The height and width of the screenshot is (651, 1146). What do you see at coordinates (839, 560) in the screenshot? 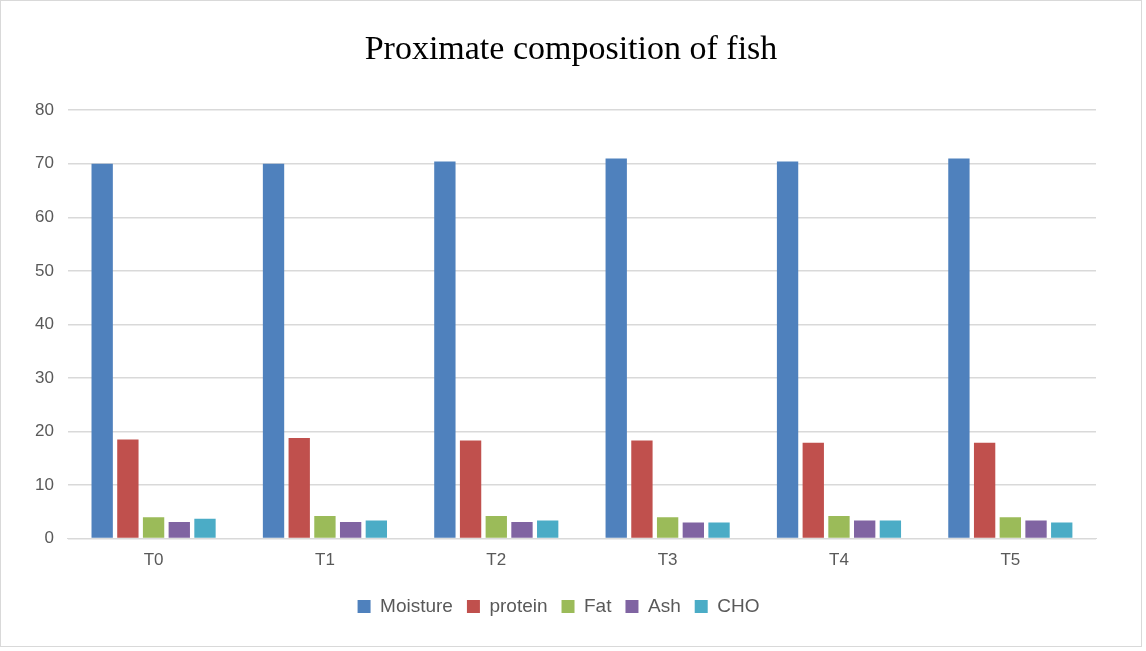
I see `x-tick-label: T4` at bounding box center [839, 560].